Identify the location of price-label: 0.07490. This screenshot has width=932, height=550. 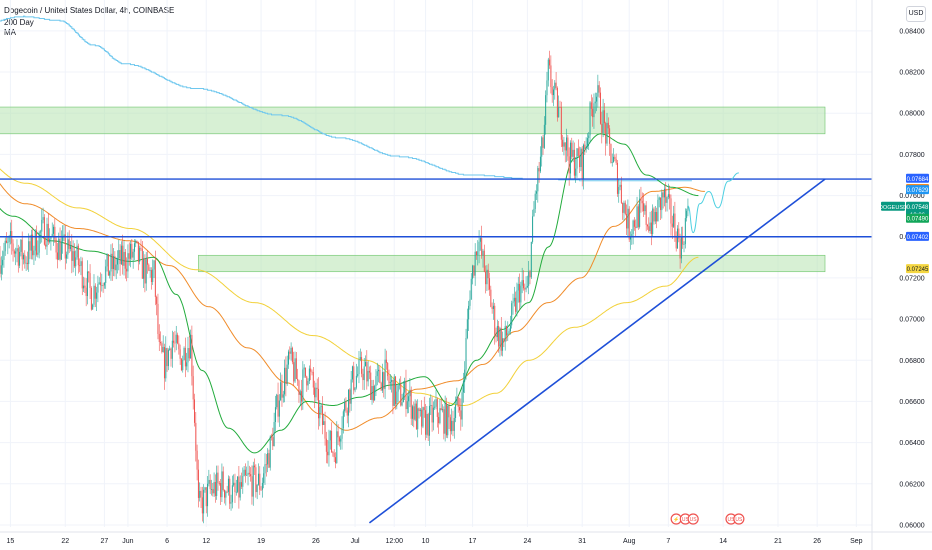
(917, 218).